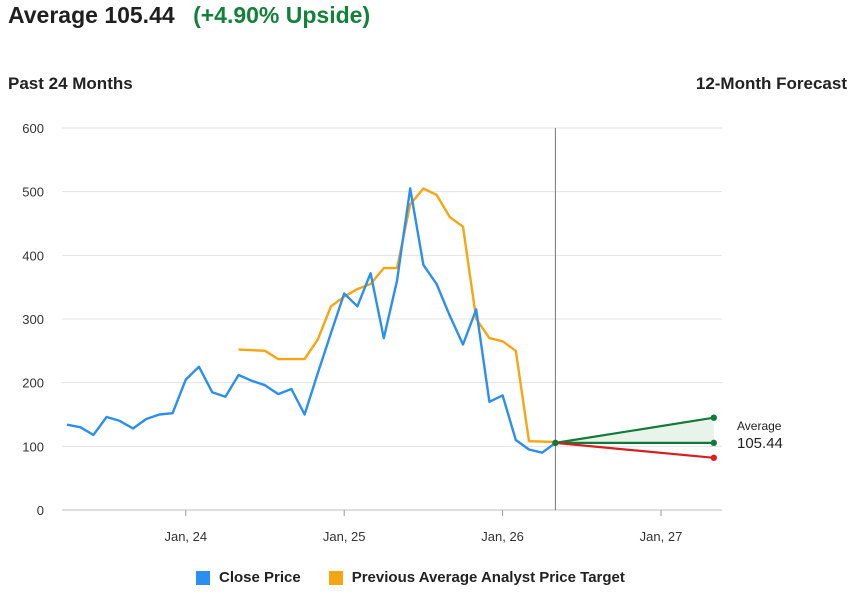 Image resolution: width=856 pixels, height=595 pixels. What do you see at coordinates (635, 319) in the screenshot?
I see `forecast-group` at bounding box center [635, 319].